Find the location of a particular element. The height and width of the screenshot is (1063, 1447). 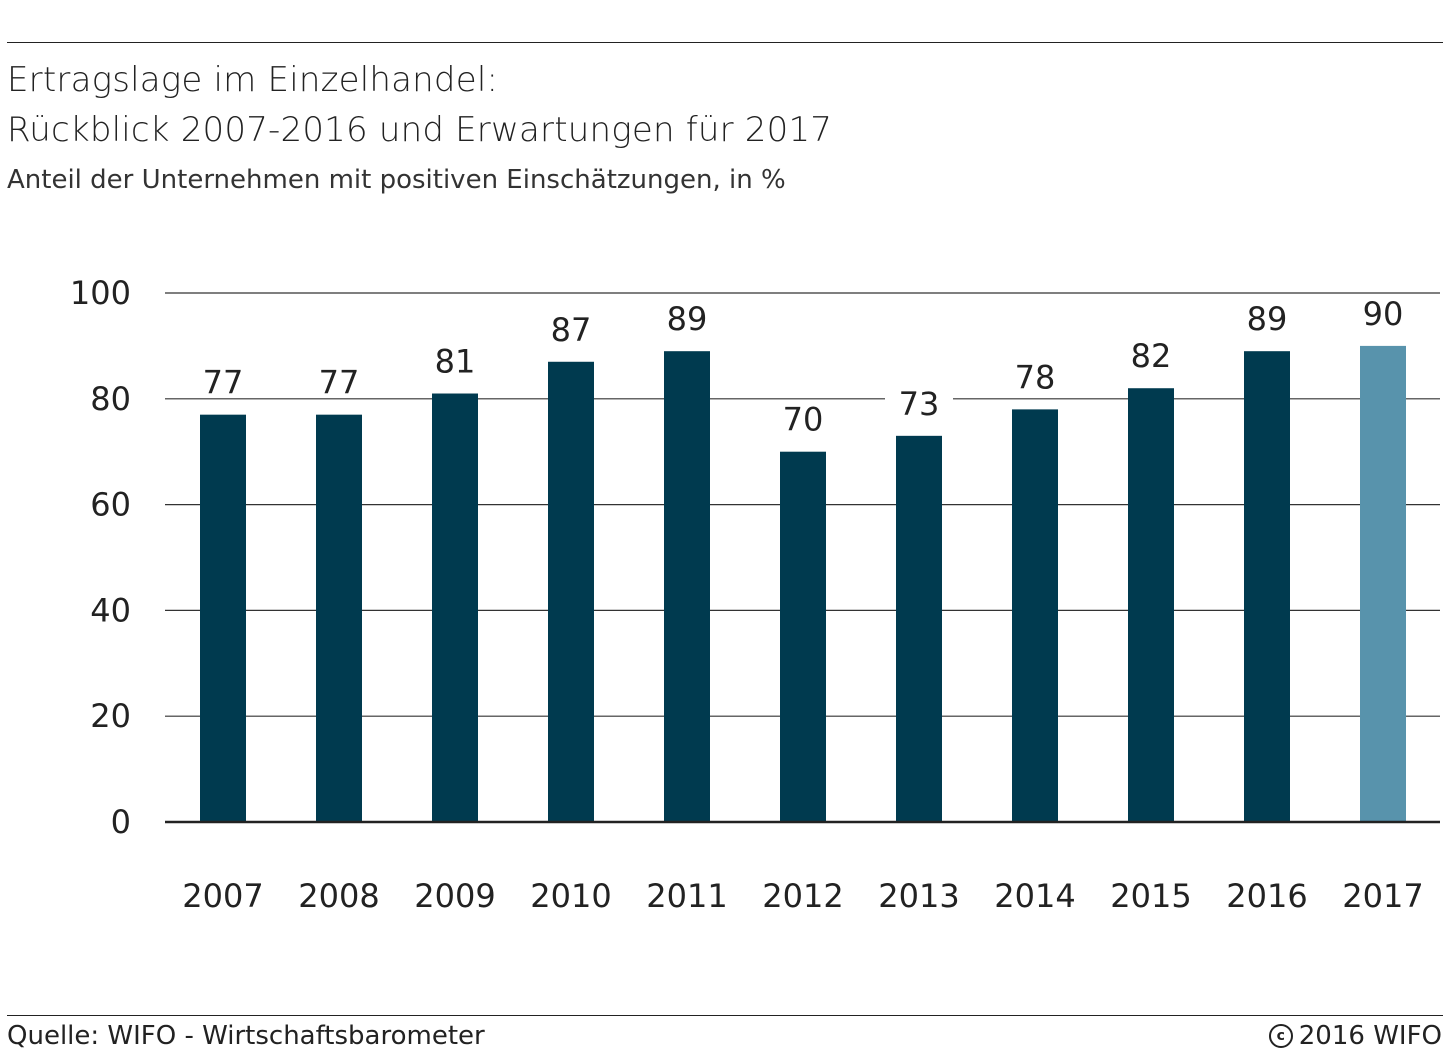

x-tick-label-2013: 2013 is located at coordinates (918, 896).